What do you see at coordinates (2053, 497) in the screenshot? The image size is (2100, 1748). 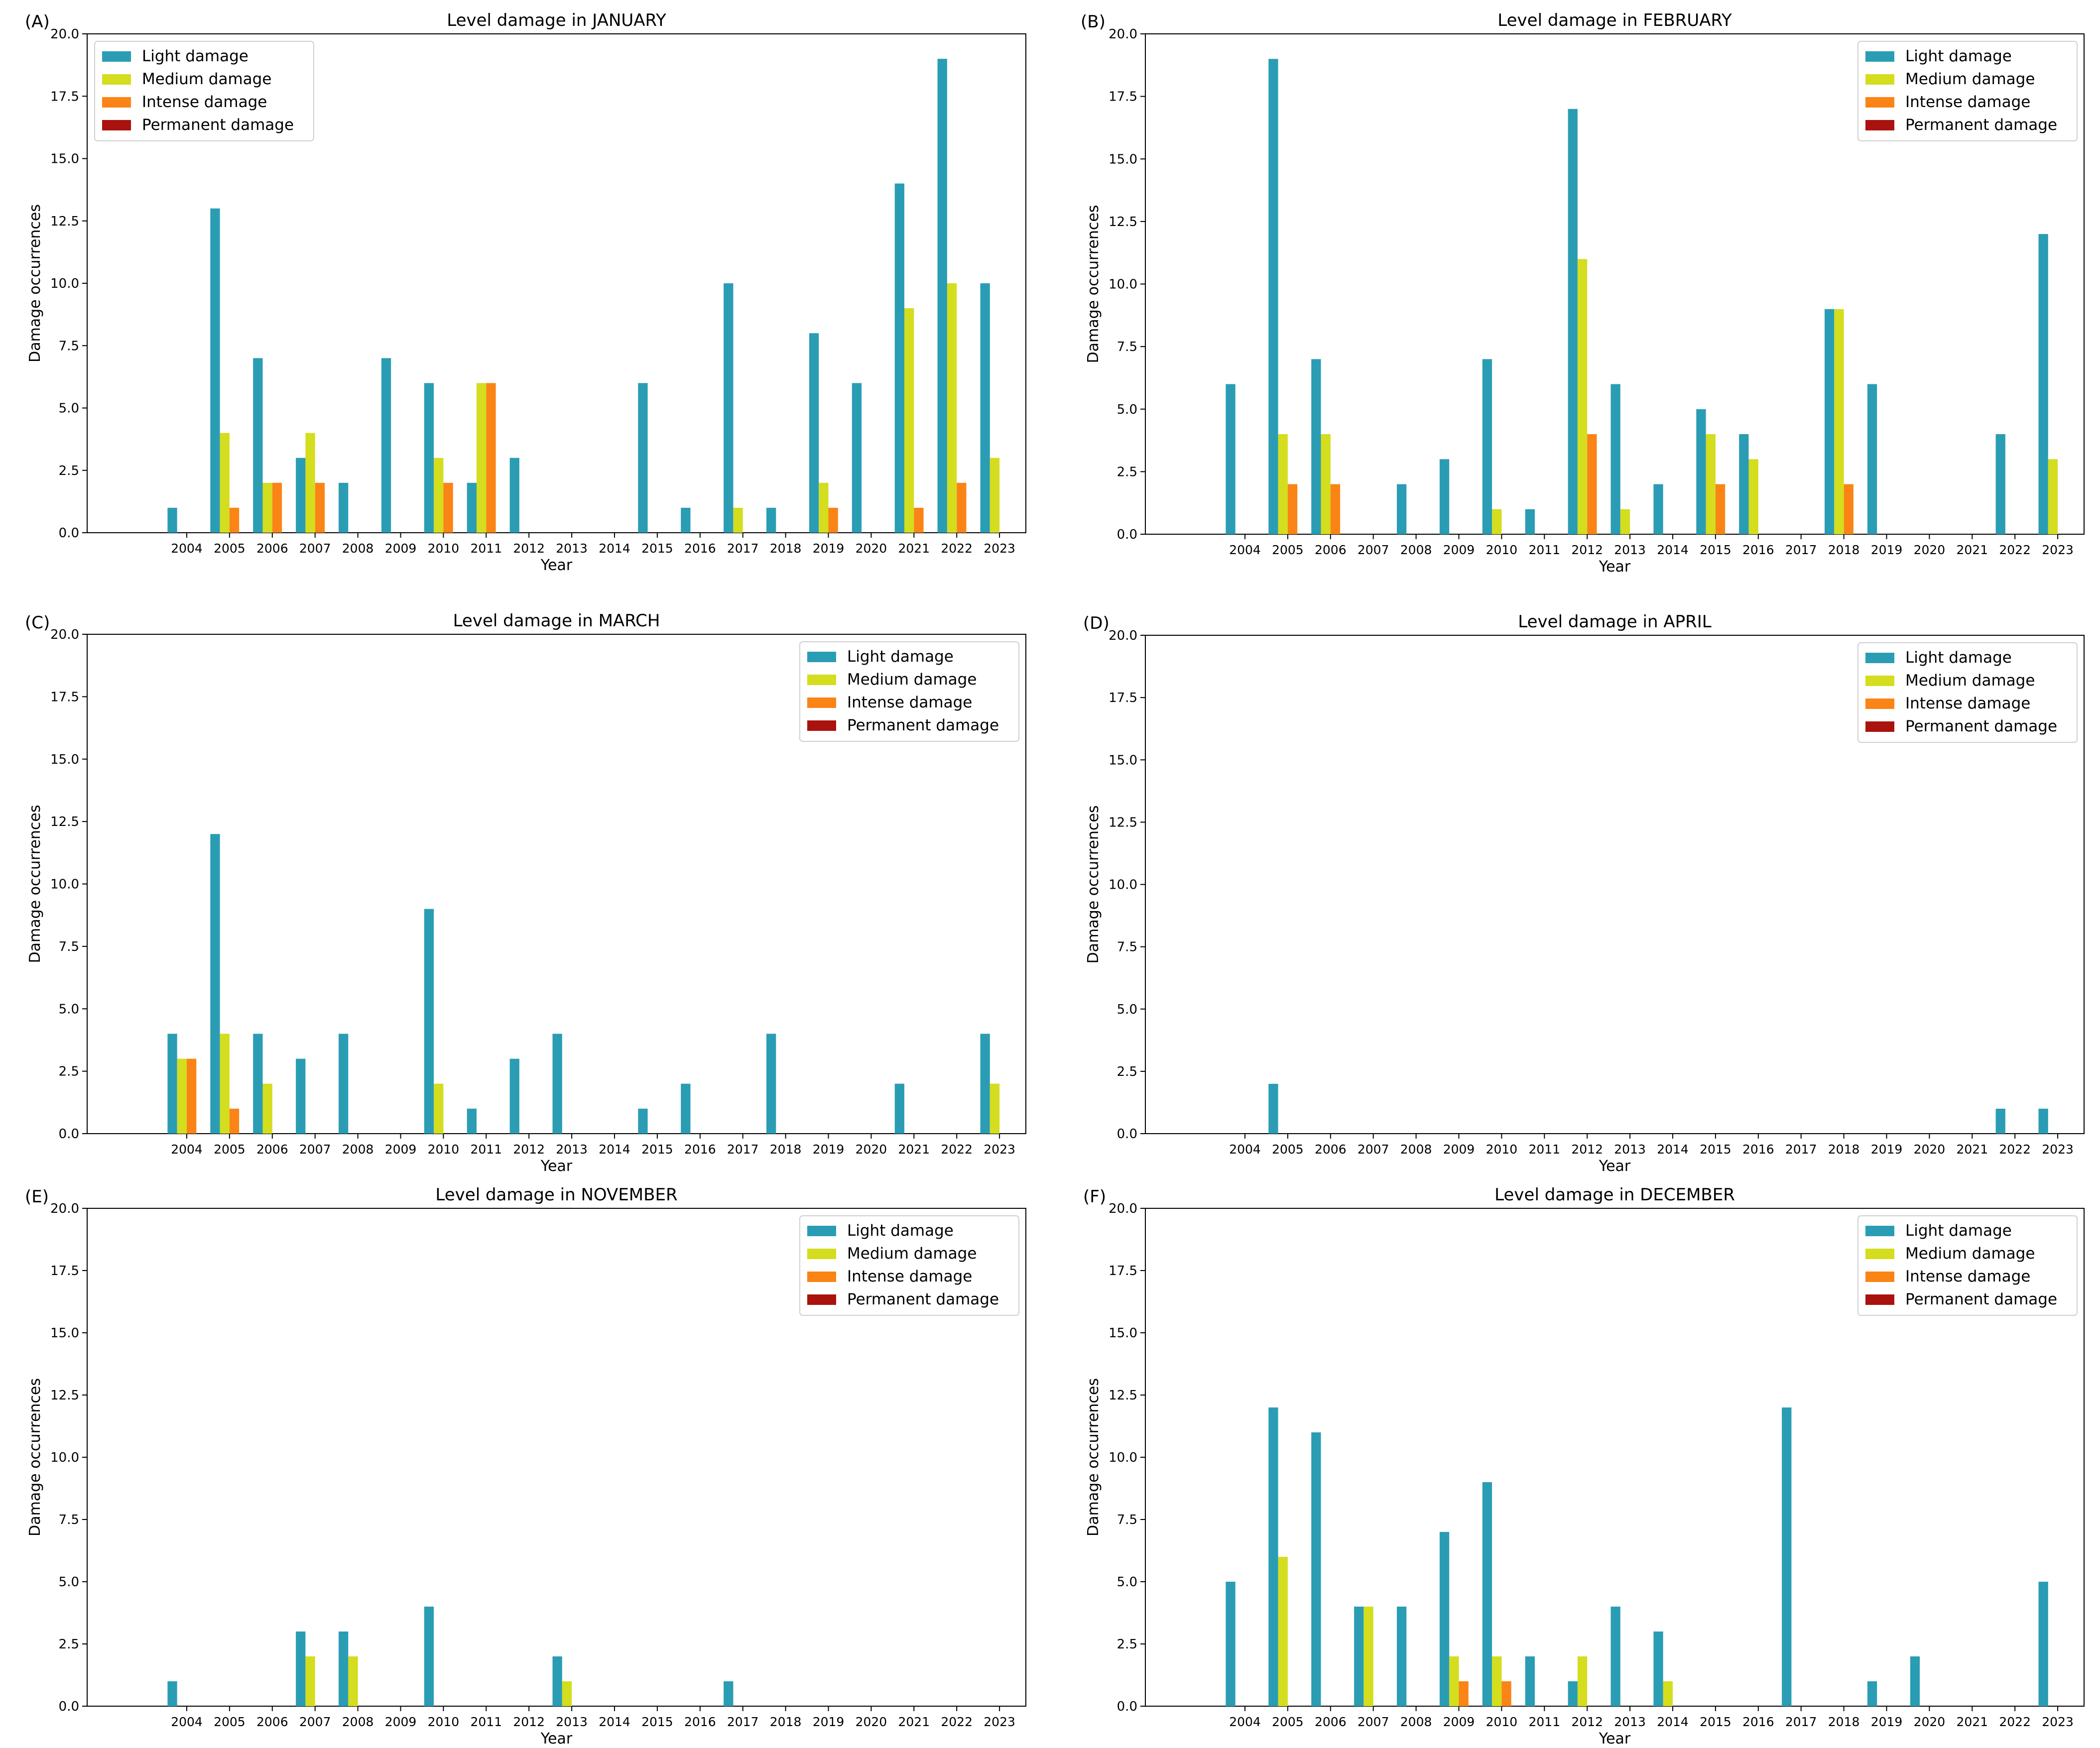 I see `bar-medium-damage-2023` at bounding box center [2053, 497].